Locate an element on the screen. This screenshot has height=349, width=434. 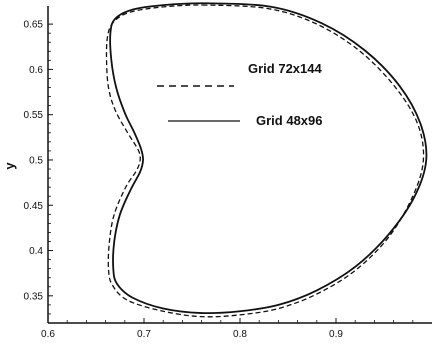
y-tick-label: 0.65 is located at coordinates (34, 25).